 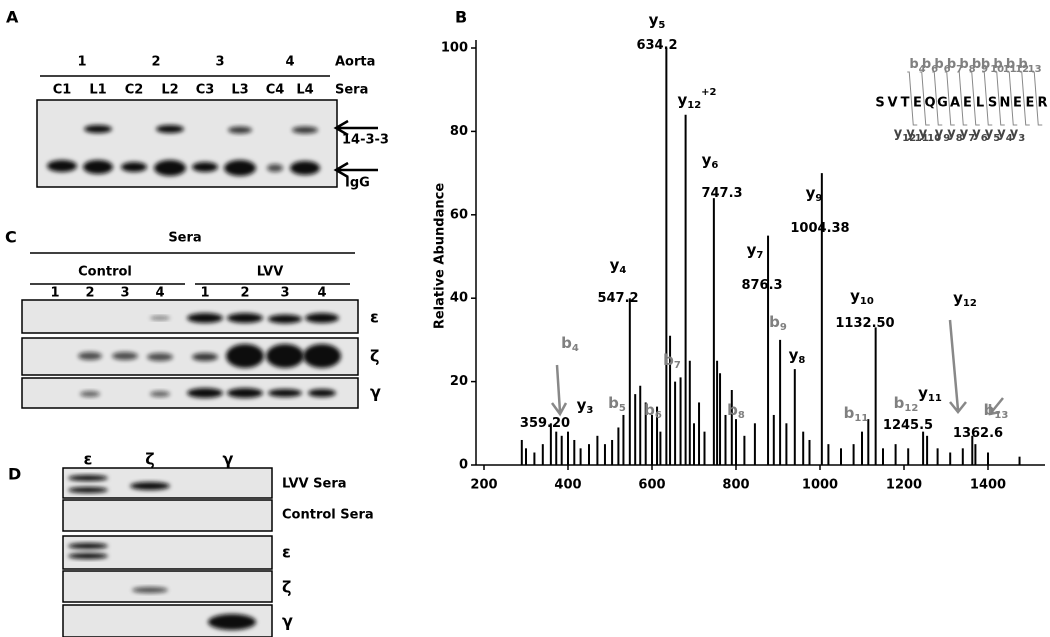 What do you see at coordinates (978, 433) in the screenshot?
I see `mass-label: 1362.6` at bounding box center [978, 433].